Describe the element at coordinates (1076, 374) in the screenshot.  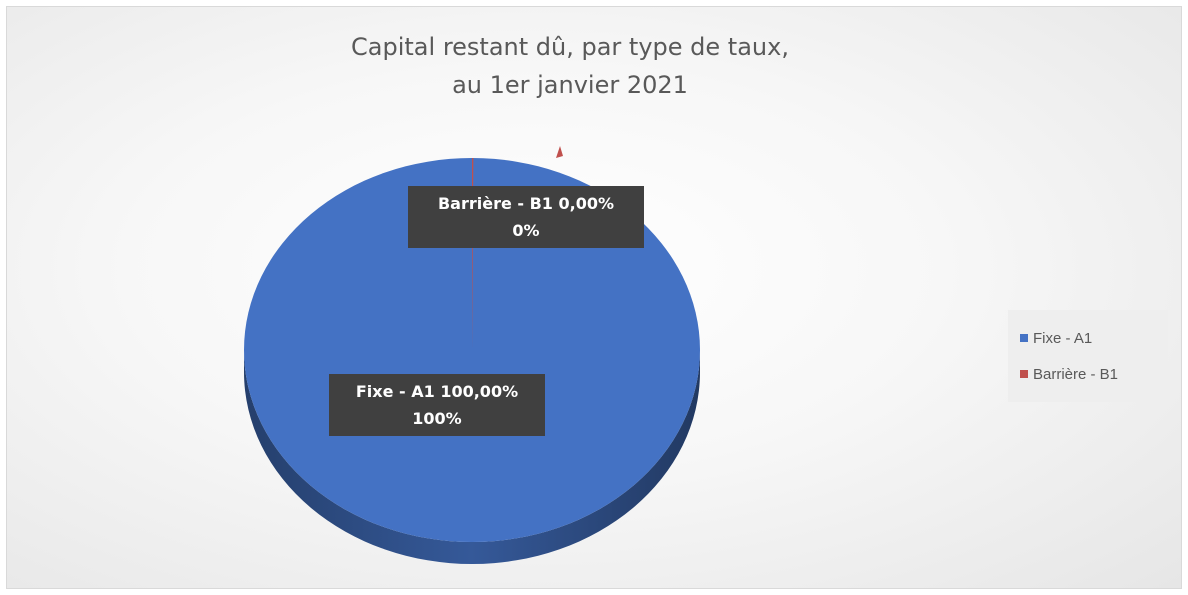
I see `legend-label-barriere-b1: Barrière - B1` at that location.